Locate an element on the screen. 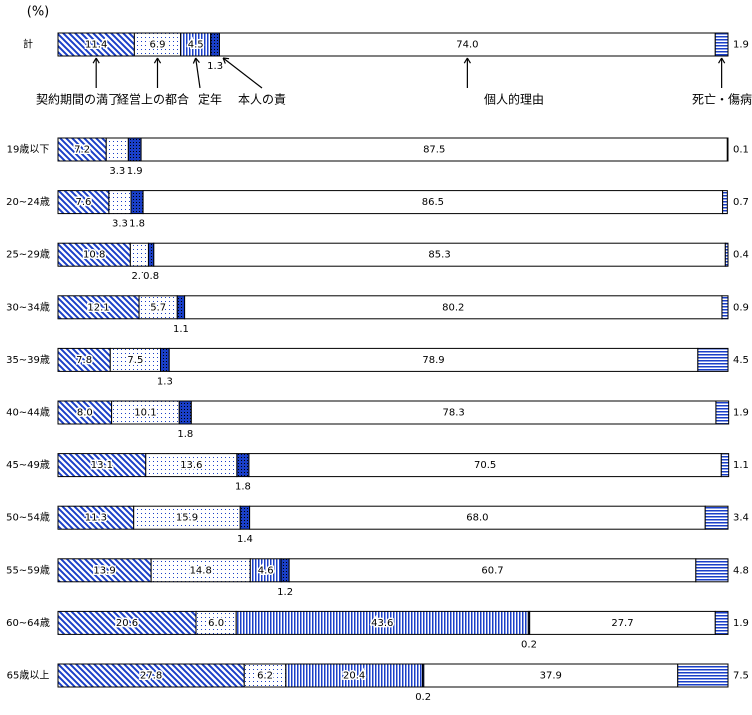  value-label: 20.4 is located at coordinates (354, 676).